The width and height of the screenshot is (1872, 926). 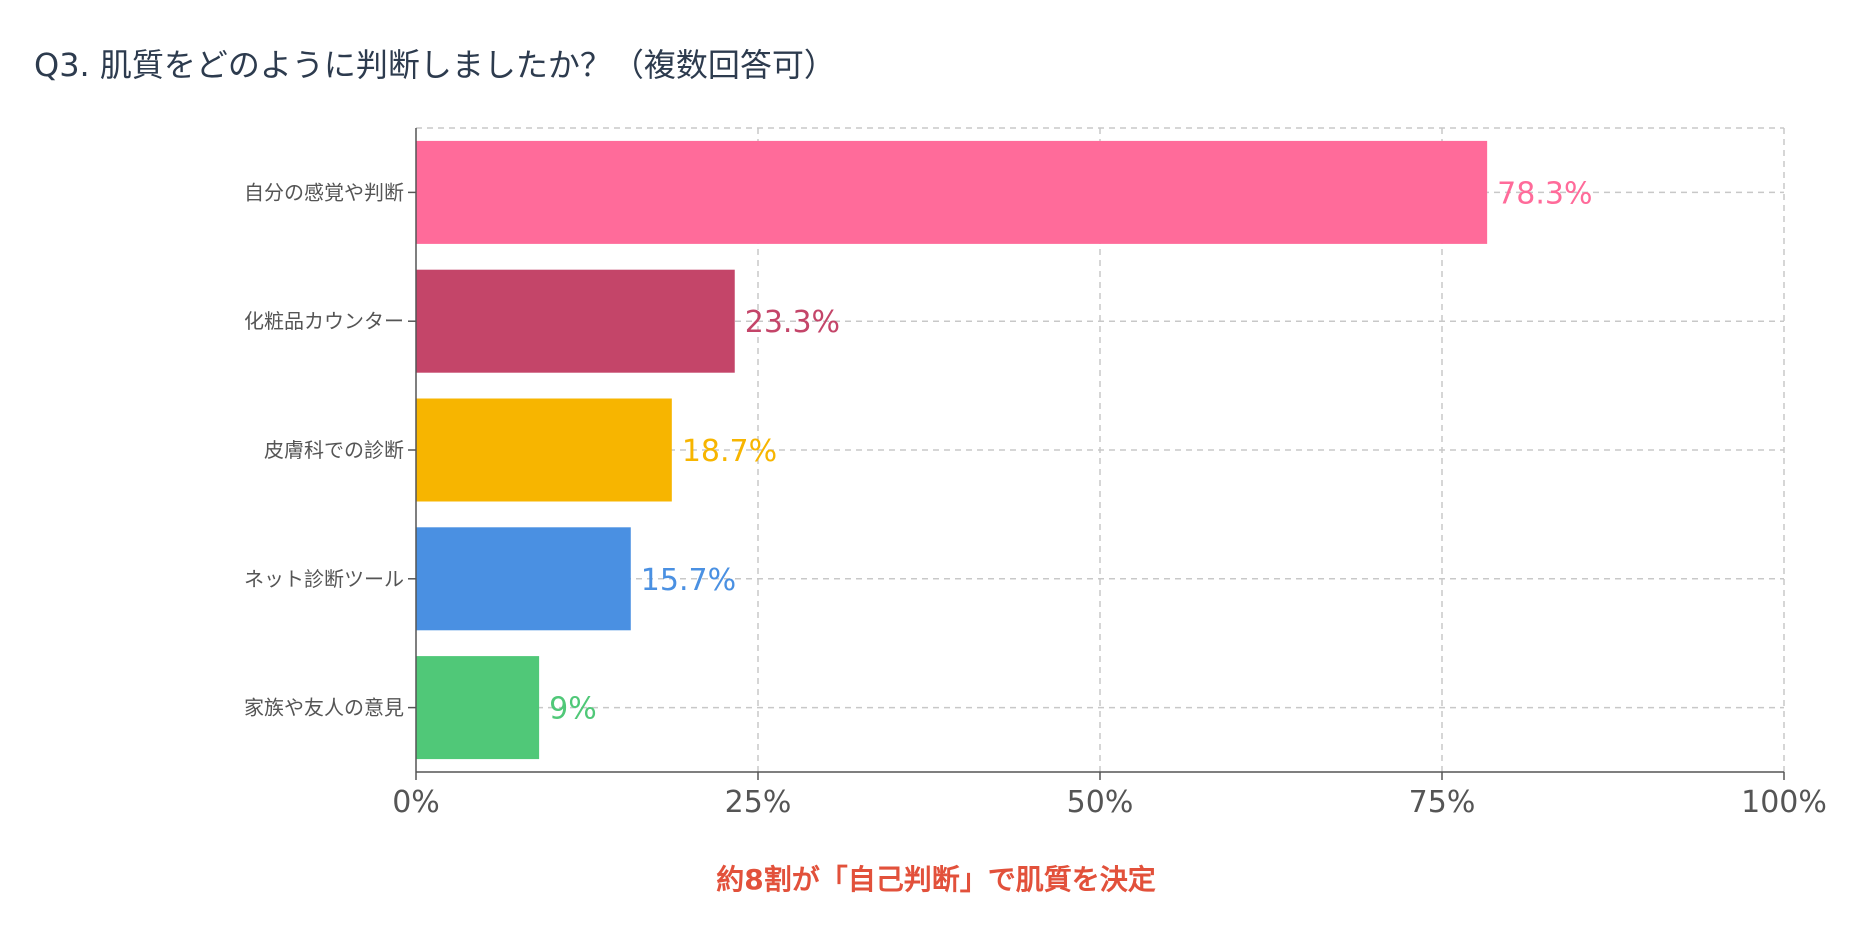 What do you see at coordinates (324, 708) in the screenshot?
I see `category-label: 家族や友人の意見` at bounding box center [324, 708].